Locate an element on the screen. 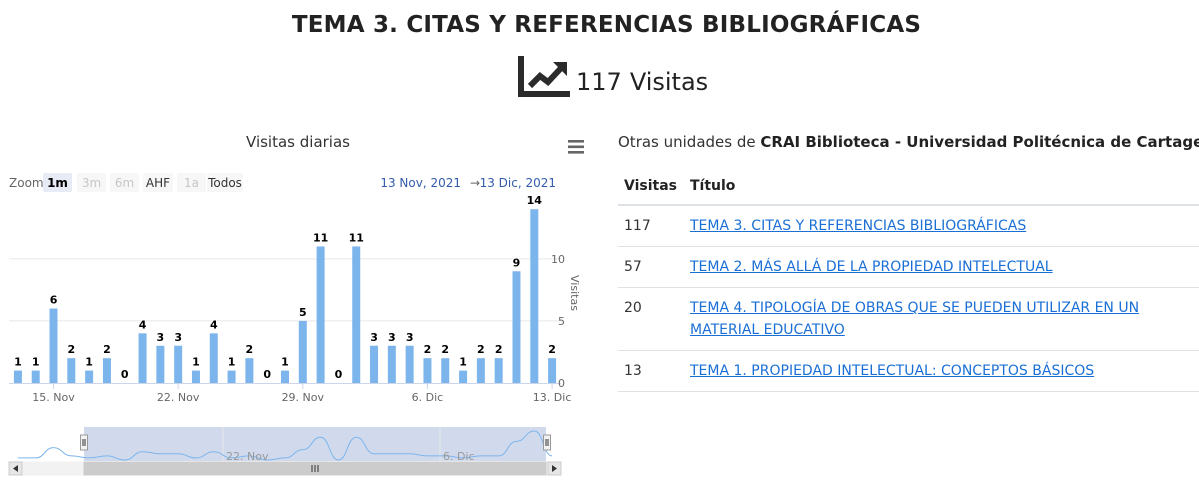 The width and height of the screenshot is (1199, 488). svg-text: Todos is located at coordinates (224, 183).